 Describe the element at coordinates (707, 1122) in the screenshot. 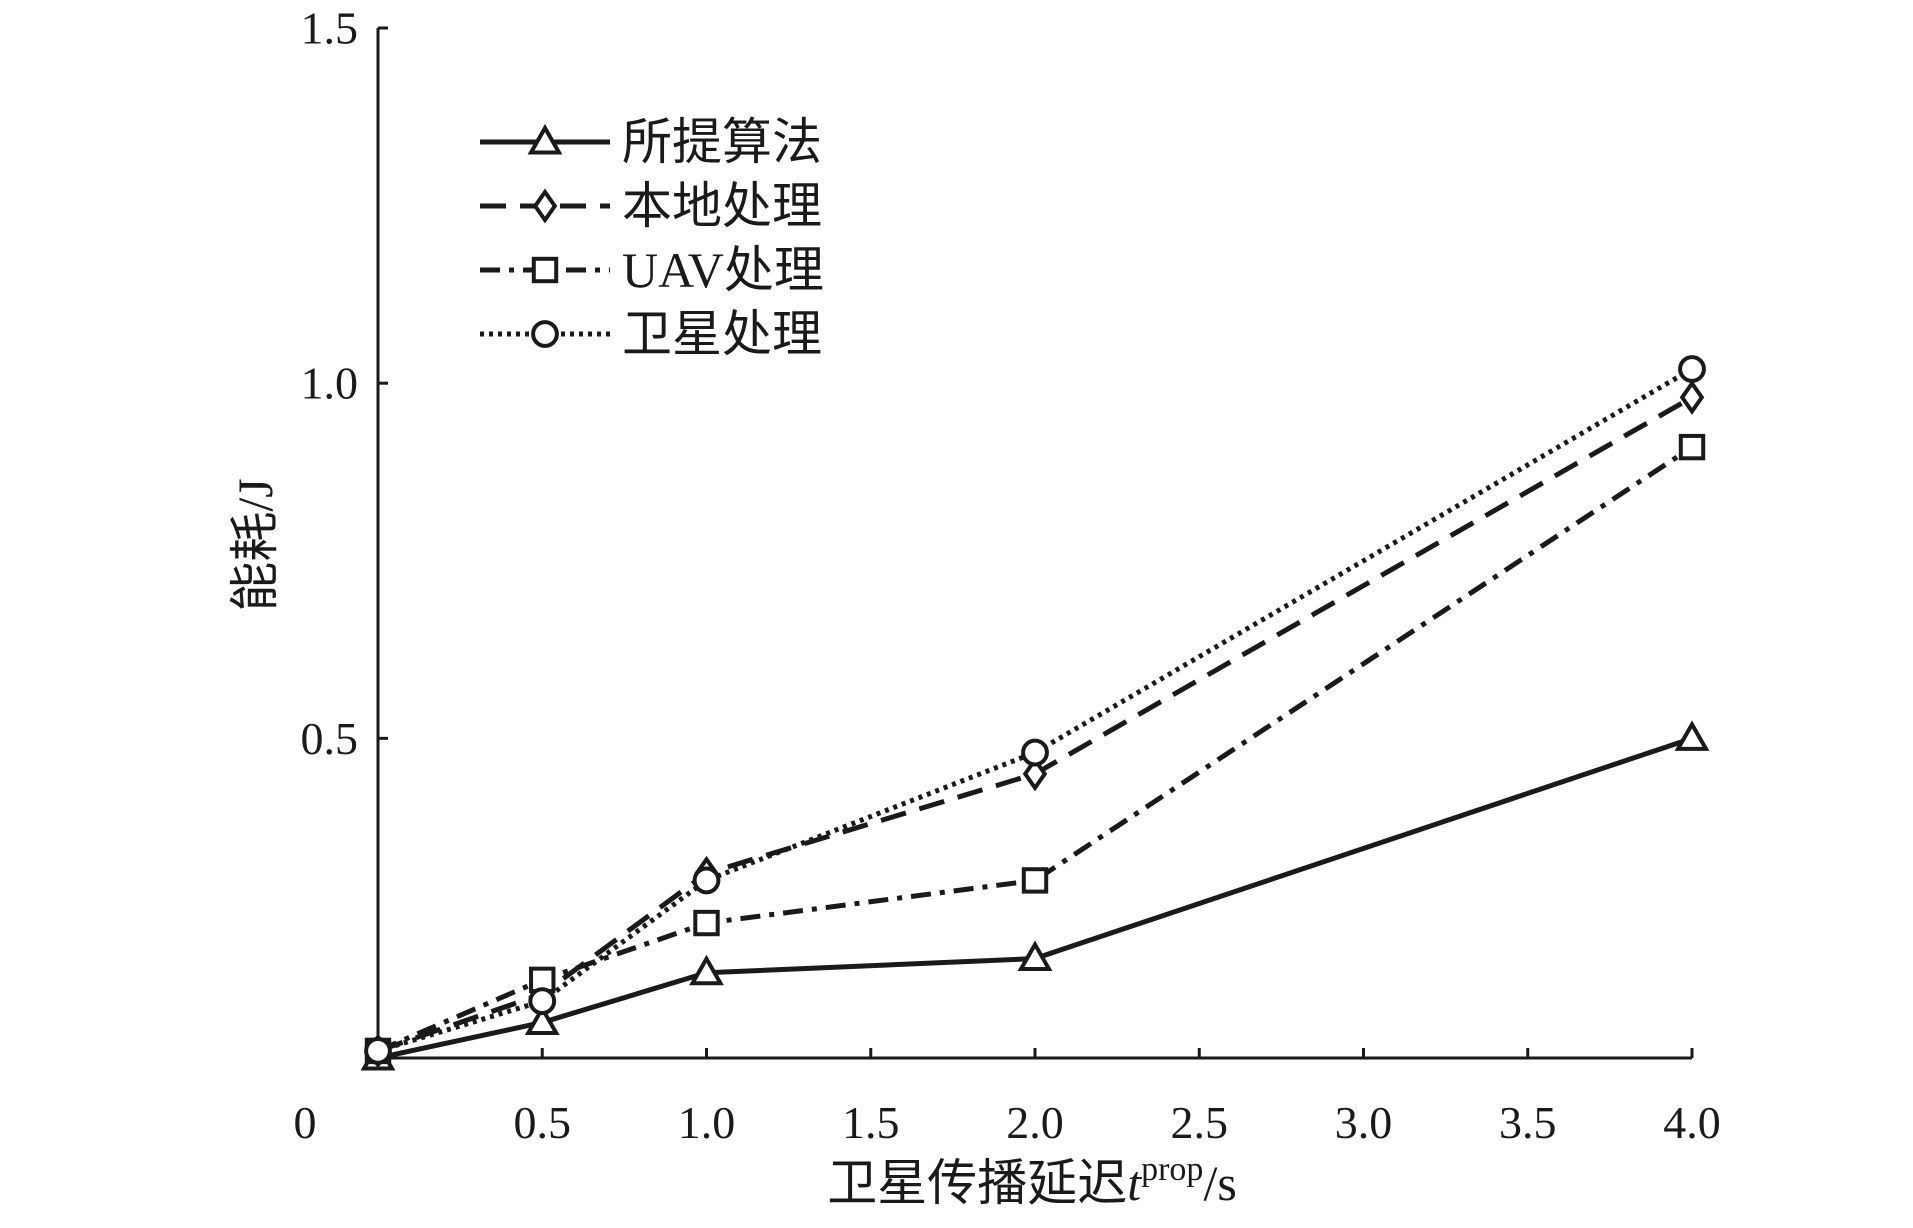

I see `x-tick-label: 1.0` at that location.